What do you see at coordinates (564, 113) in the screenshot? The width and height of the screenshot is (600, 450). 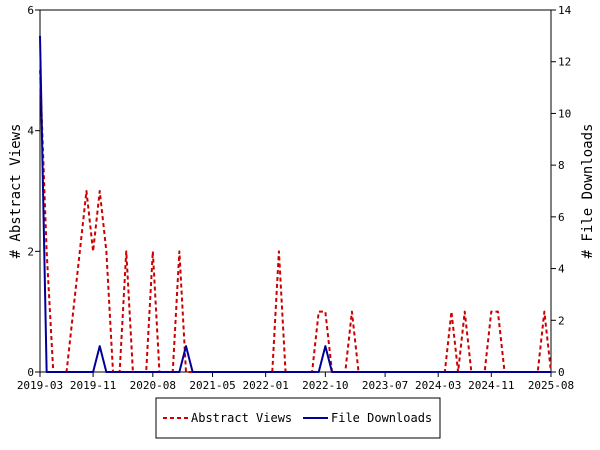 I see `y-right-tick-label: 10` at bounding box center [564, 113].